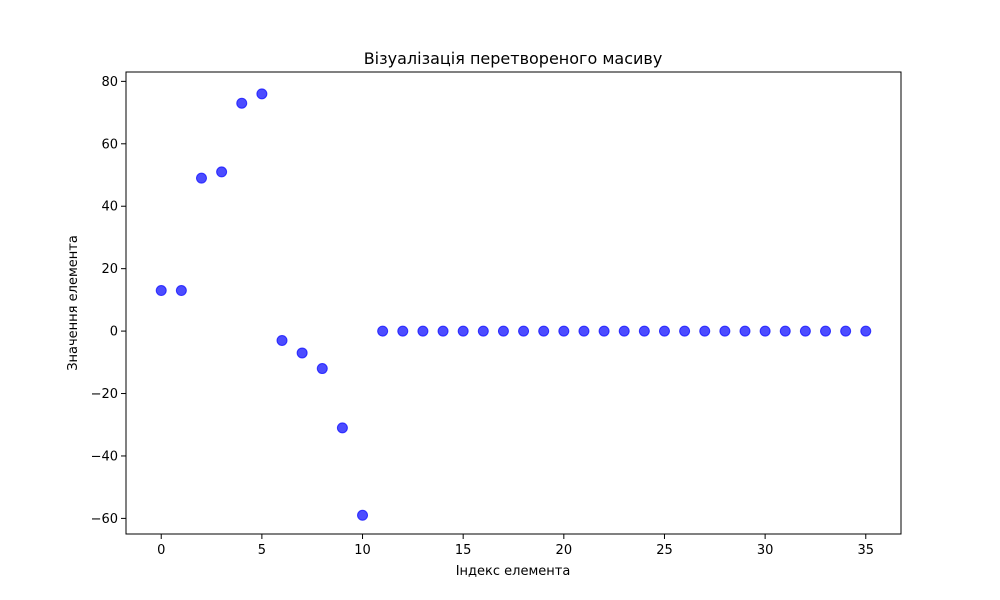  What do you see at coordinates (104, 394) in the screenshot?
I see `y-tick-label: −20` at bounding box center [104, 394].